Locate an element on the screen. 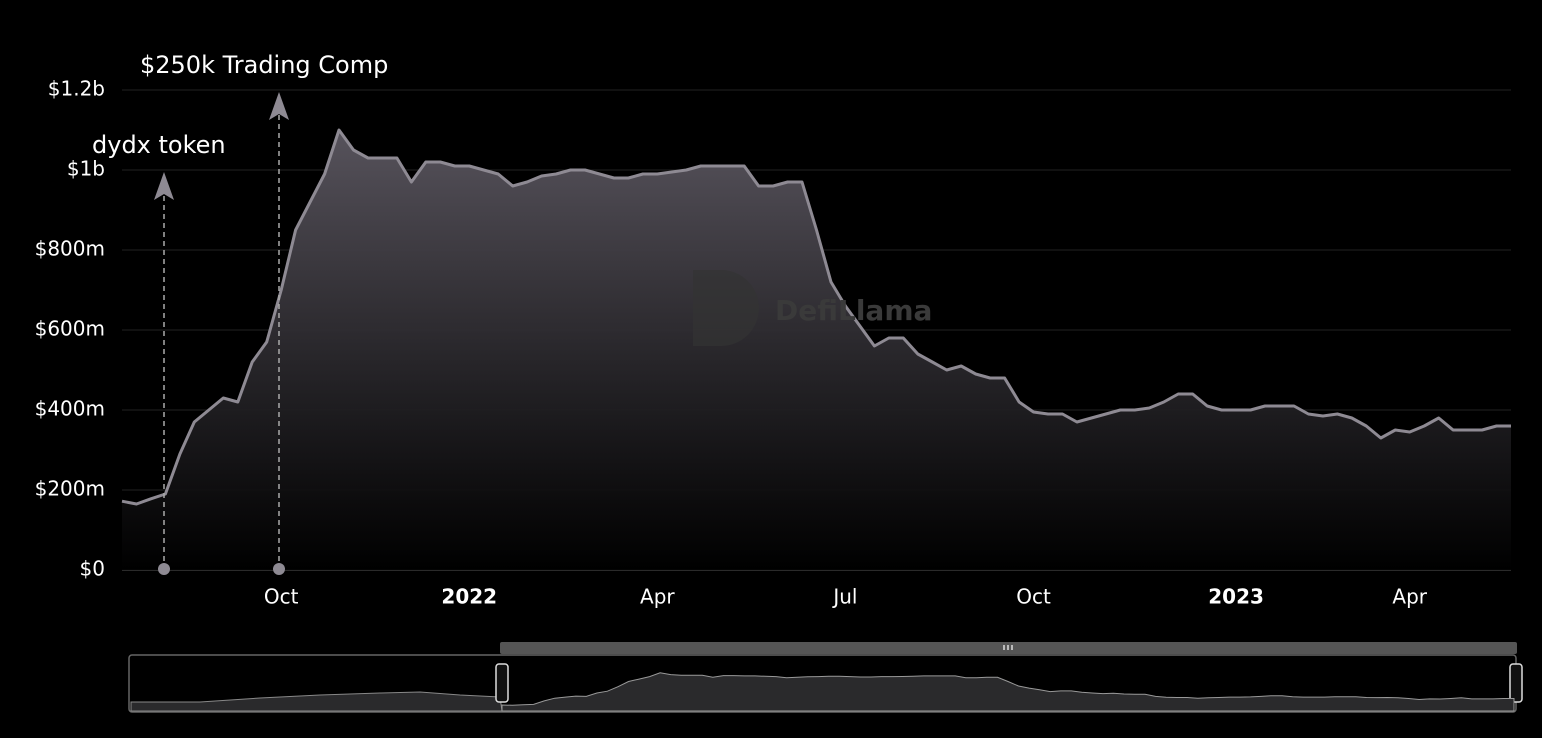 This screenshot has height=738, width=1542. annotation: $250k Trading Comp is located at coordinates (264, 313).